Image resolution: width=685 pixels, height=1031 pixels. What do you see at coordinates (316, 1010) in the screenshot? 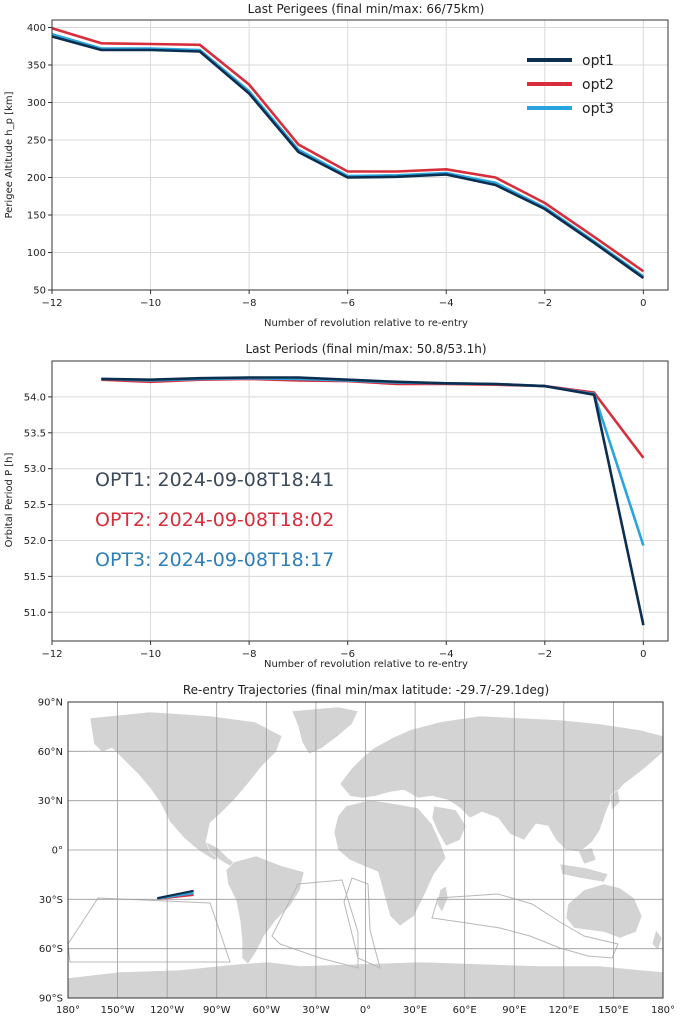
I see `lon-tick-label: 30°W` at bounding box center [316, 1010].